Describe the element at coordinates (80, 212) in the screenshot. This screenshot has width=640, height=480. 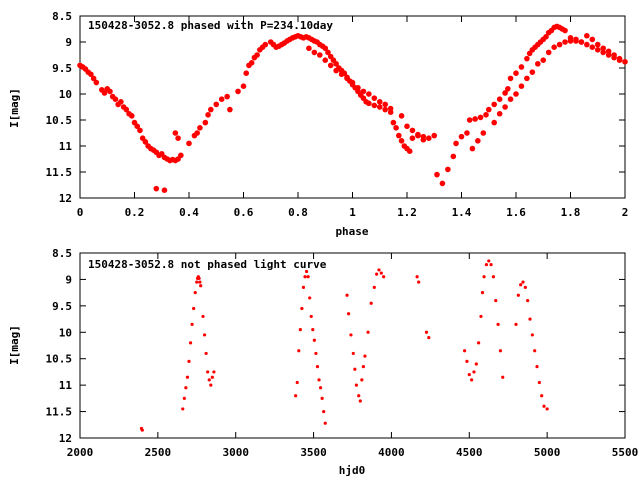
I see `phased-x-tick-label: 0` at that location.